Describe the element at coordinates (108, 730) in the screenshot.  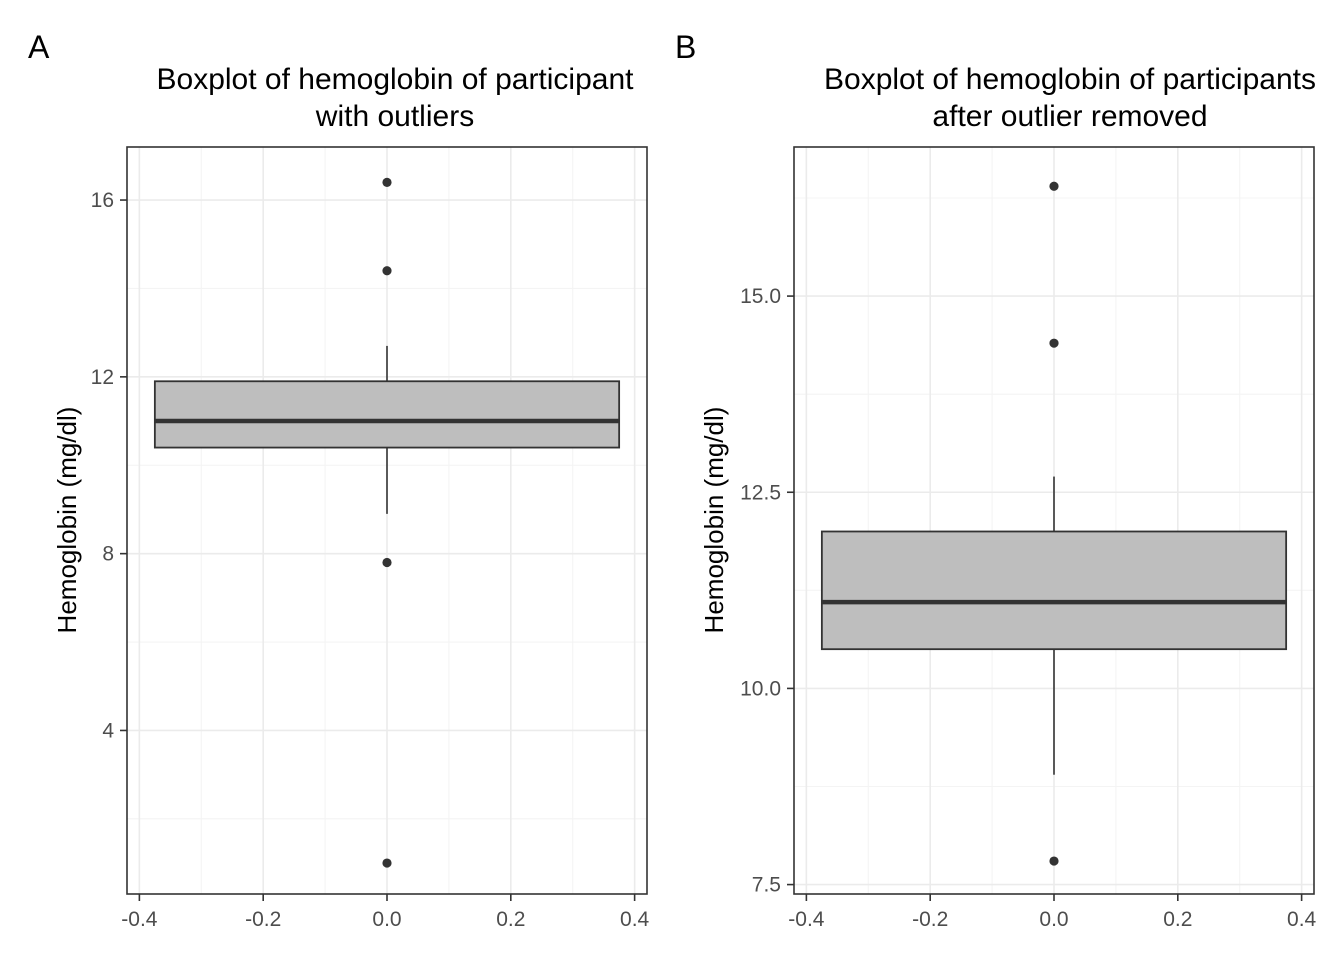
I see `y-tick-label: 4` at that location.